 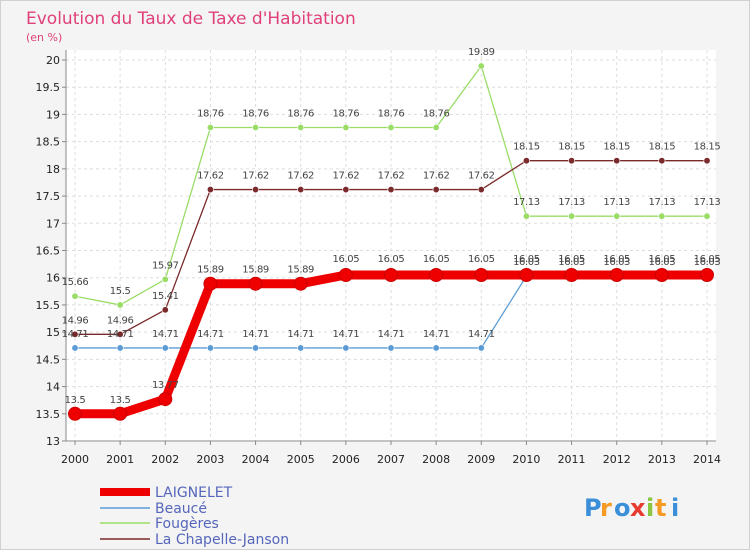 I want to click on legend-label: Beaucé, so click(x=181, y=509).